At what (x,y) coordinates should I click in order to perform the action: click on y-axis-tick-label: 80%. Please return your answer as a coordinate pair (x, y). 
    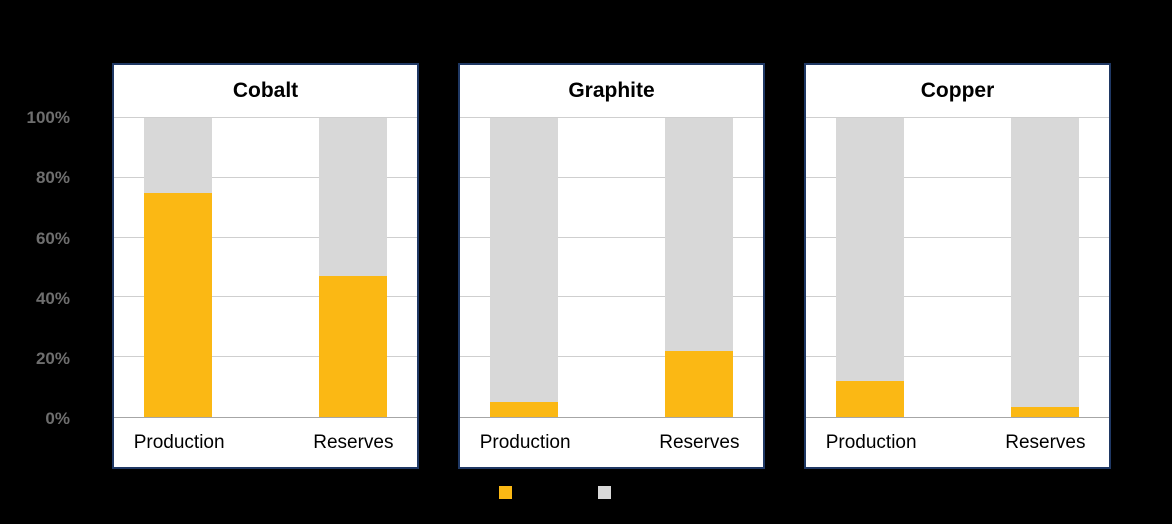
    Looking at the image, I should click on (52, 177).